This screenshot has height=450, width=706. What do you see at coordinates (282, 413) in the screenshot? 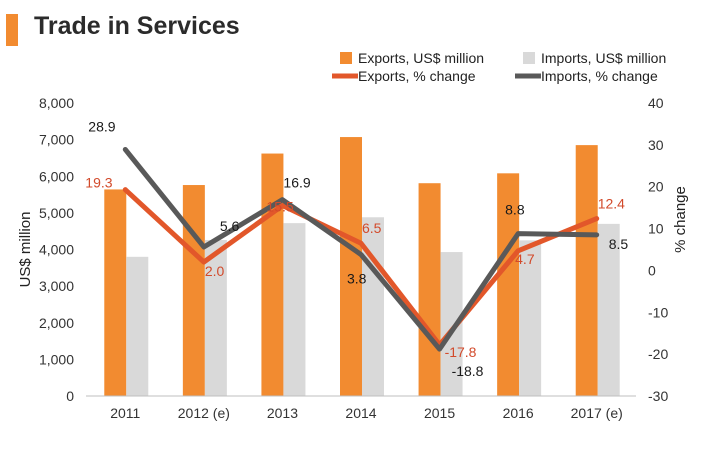
I see `x-tick-label: 2013` at bounding box center [282, 413].